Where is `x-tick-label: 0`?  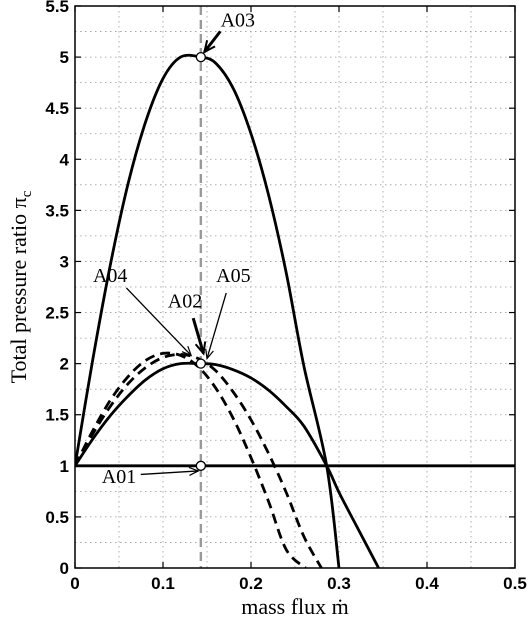
x-tick-label: 0 is located at coordinates (74, 583).